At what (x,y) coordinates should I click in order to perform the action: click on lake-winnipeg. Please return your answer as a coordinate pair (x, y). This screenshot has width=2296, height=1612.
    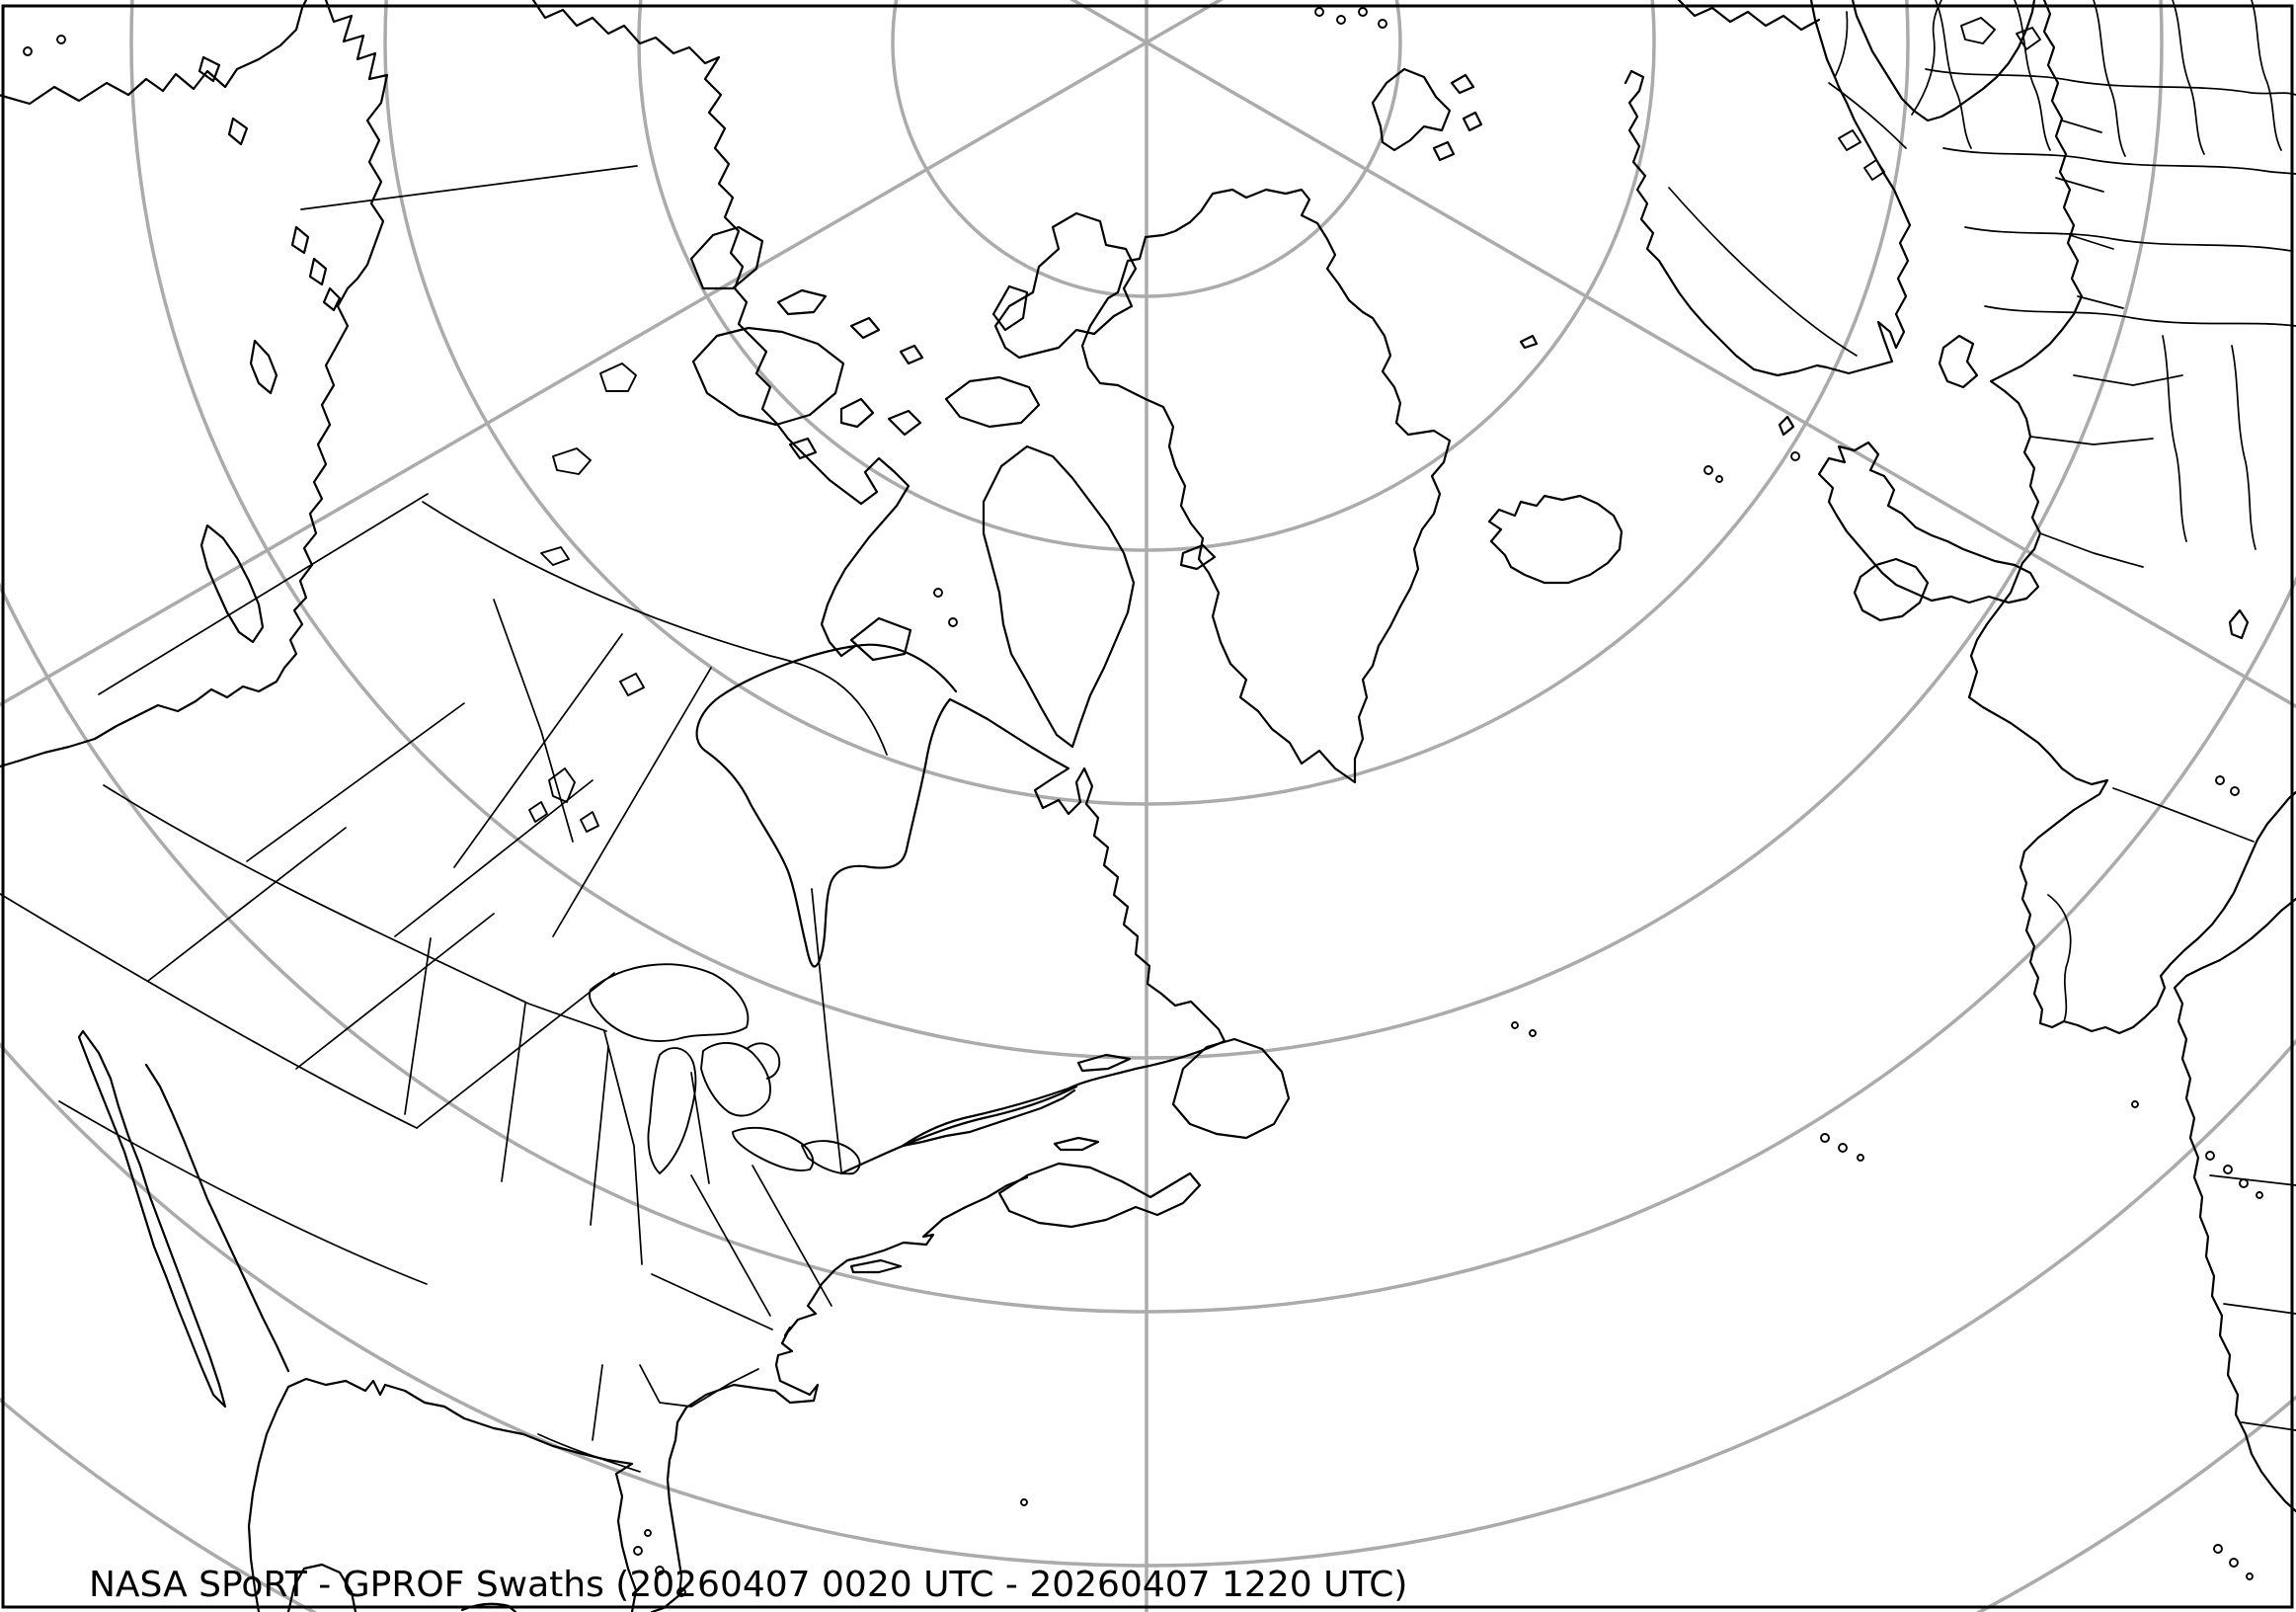
    Looking at the image, I should click on (564, 800).